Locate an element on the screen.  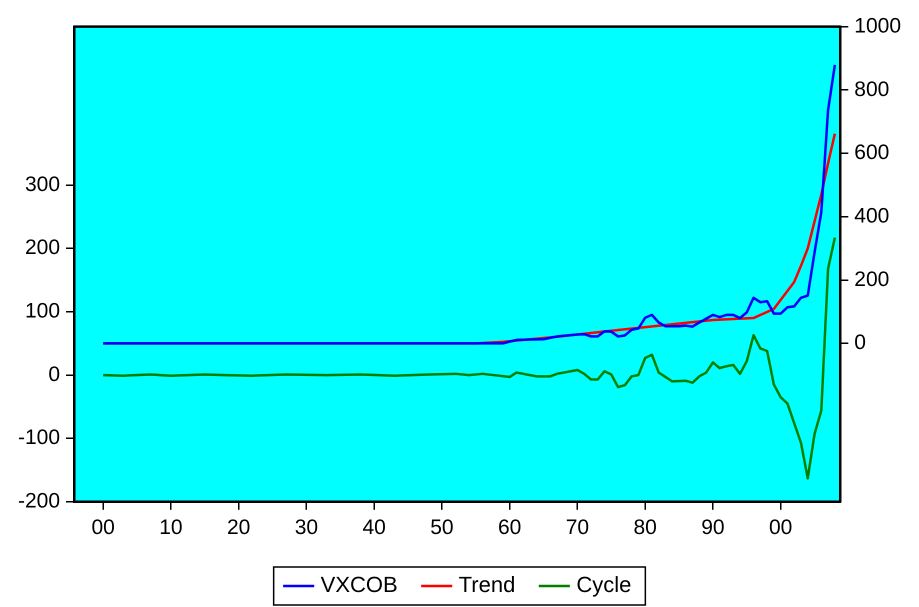
y2-tick-label: 600 is located at coordinates (872, 152).